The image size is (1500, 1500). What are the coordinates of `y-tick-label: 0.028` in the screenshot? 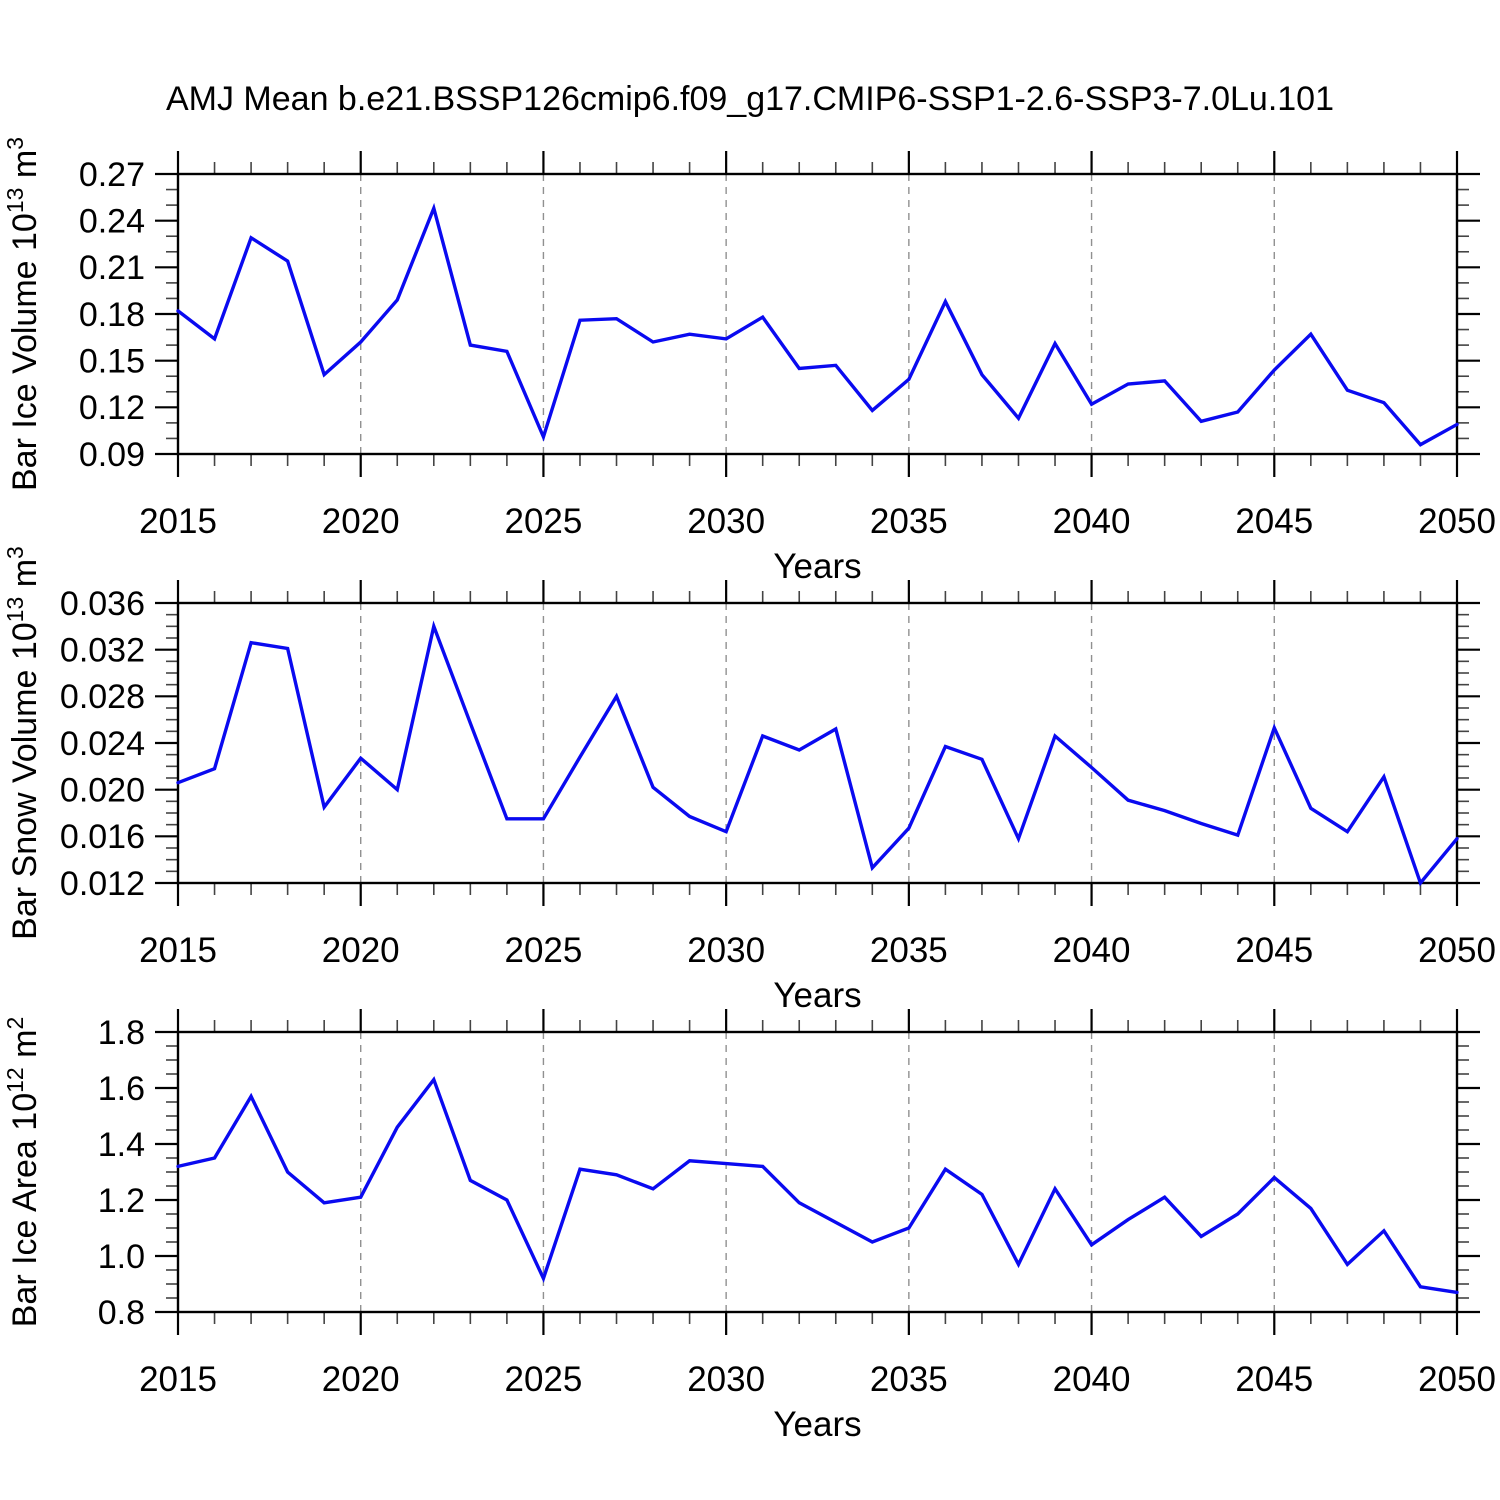 It's located at (102, 697).